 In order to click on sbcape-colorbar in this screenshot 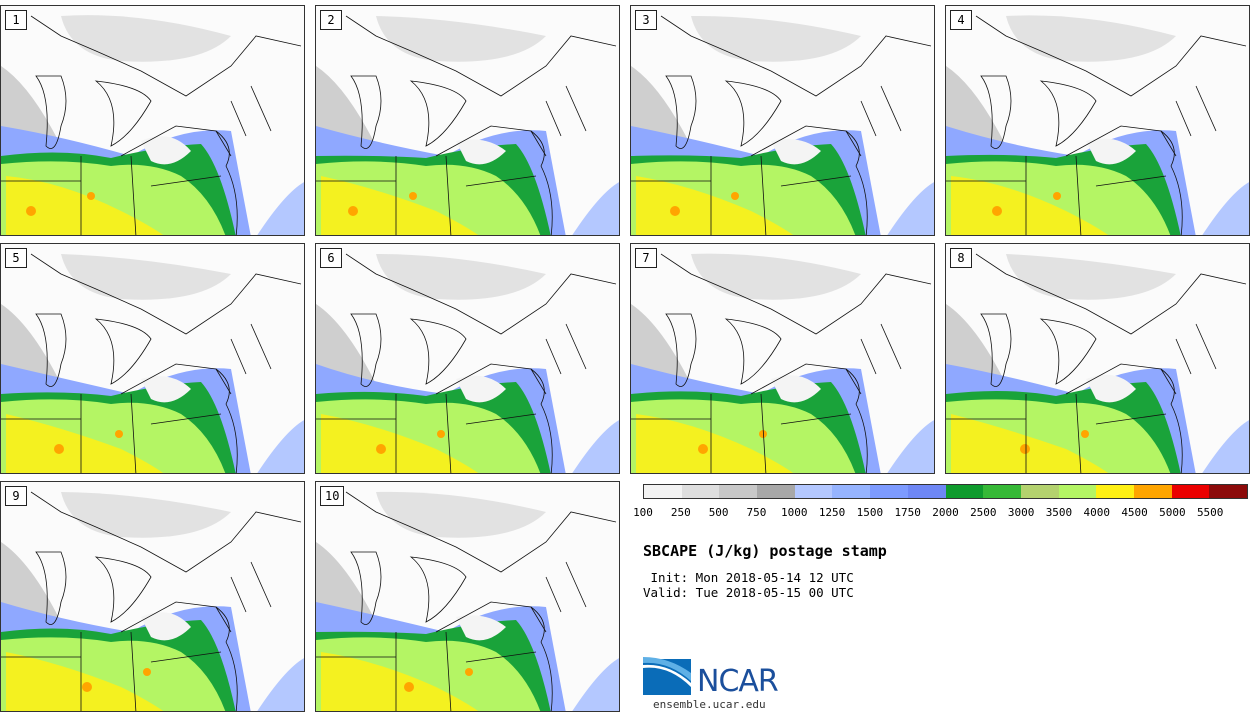, I will do `click(945, 491)`.